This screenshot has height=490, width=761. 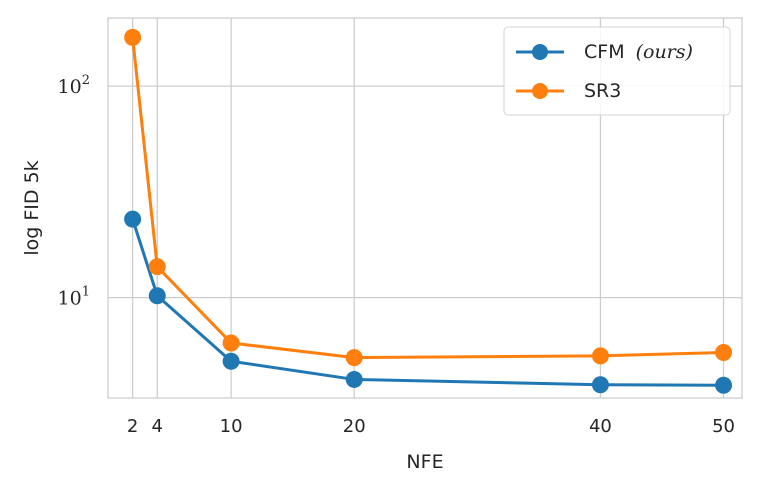 I want to click on y-tick-label-10: 10¹, so click(x=74, y=297).